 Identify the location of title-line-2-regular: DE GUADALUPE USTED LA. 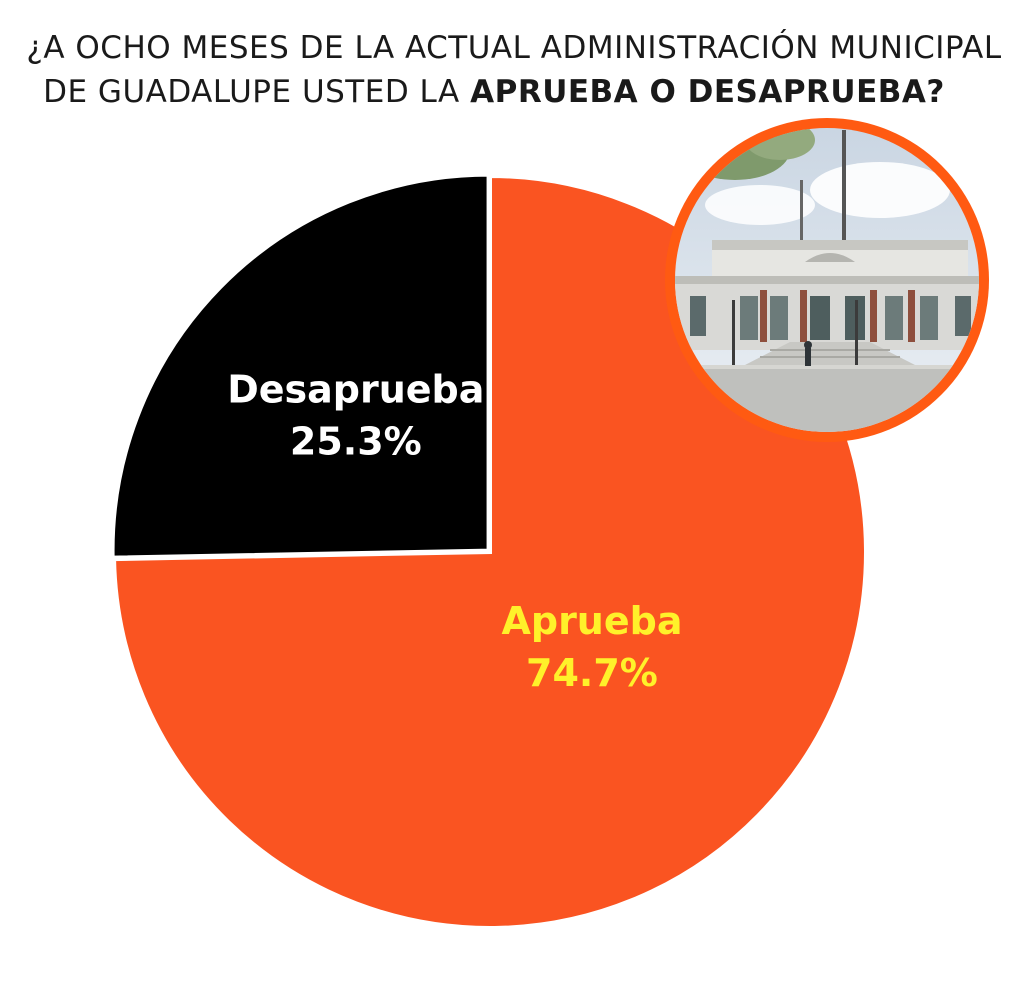
(257, 92).